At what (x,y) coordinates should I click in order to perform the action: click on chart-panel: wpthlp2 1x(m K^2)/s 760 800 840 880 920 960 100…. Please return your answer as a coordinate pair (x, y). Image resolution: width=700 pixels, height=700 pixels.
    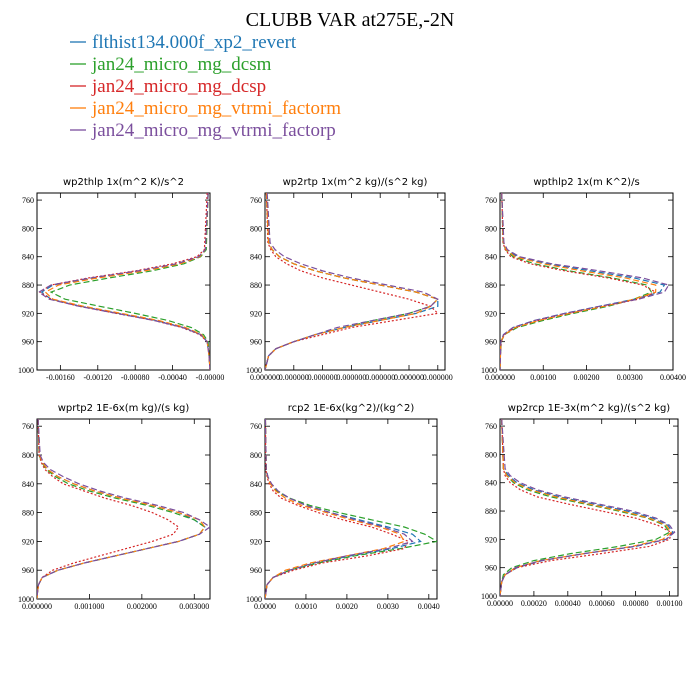
    Looking at the image, I should click on (583, 279).